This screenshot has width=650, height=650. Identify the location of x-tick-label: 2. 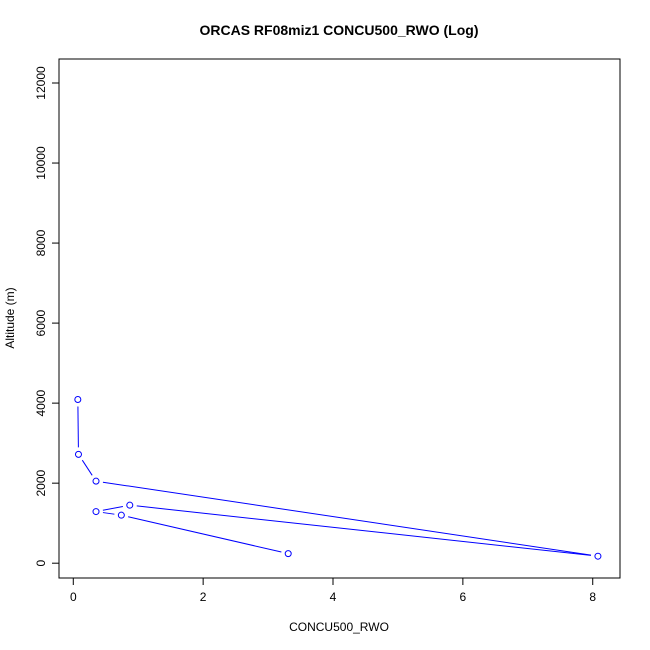
(203, 597).